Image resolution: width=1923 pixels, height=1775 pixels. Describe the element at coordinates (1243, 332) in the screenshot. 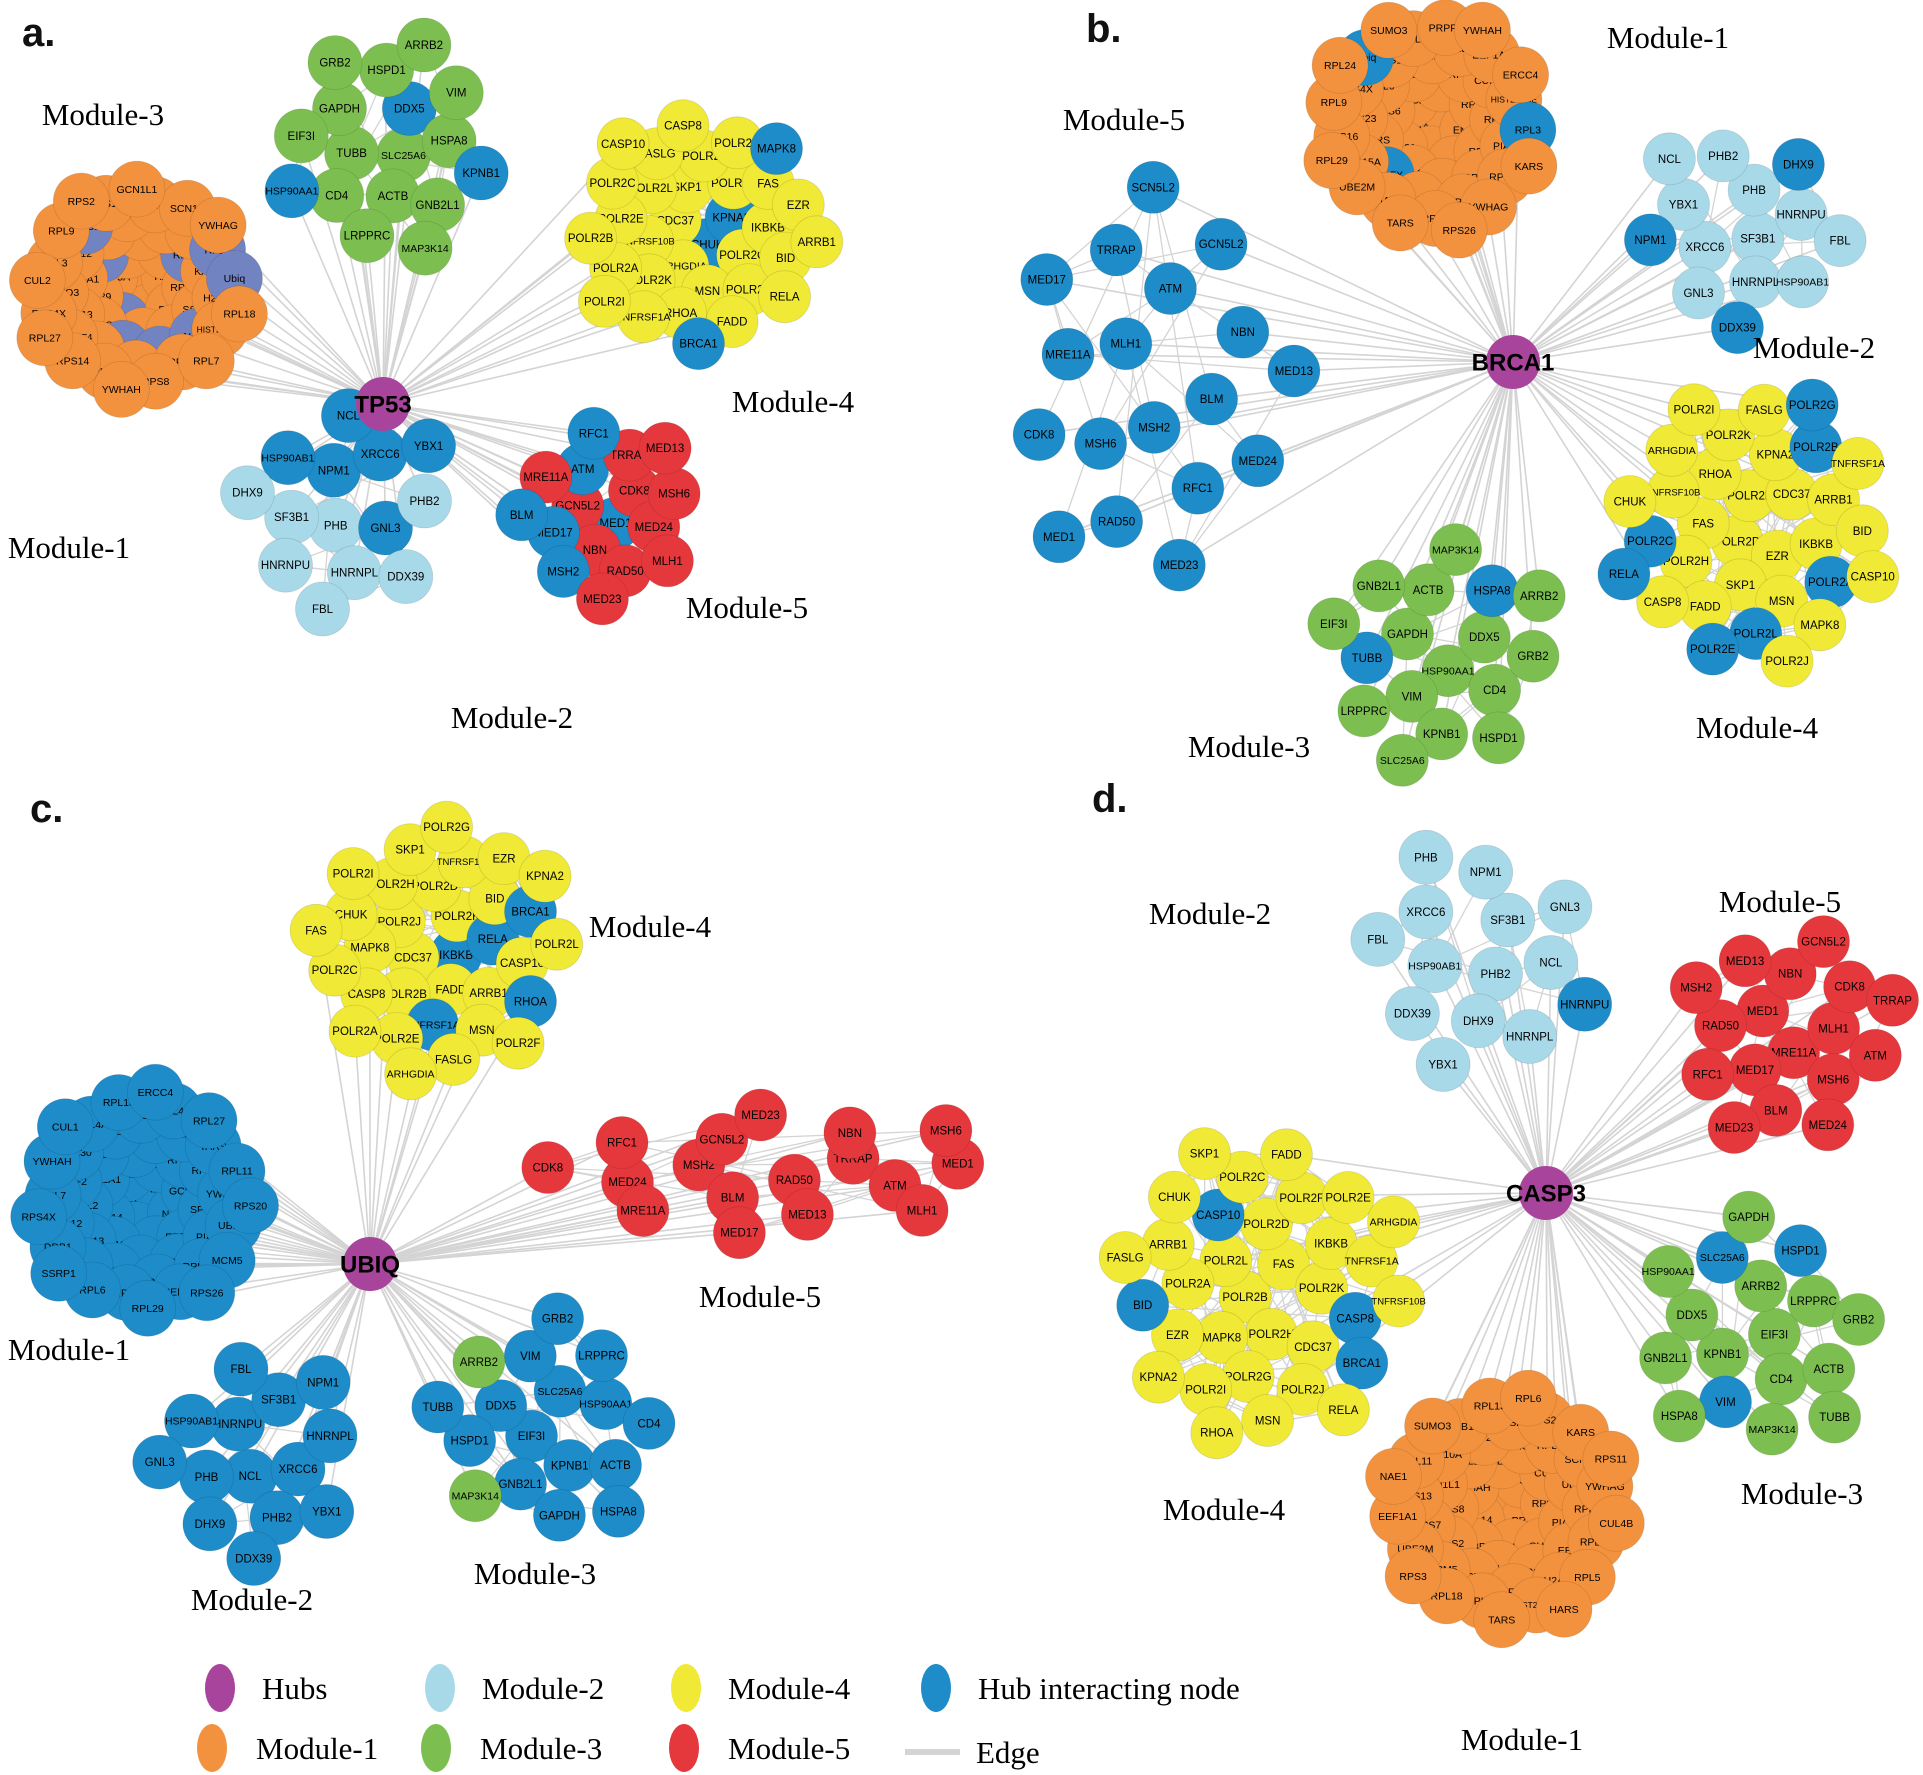

I see `node-nbn: NBN` at that location.